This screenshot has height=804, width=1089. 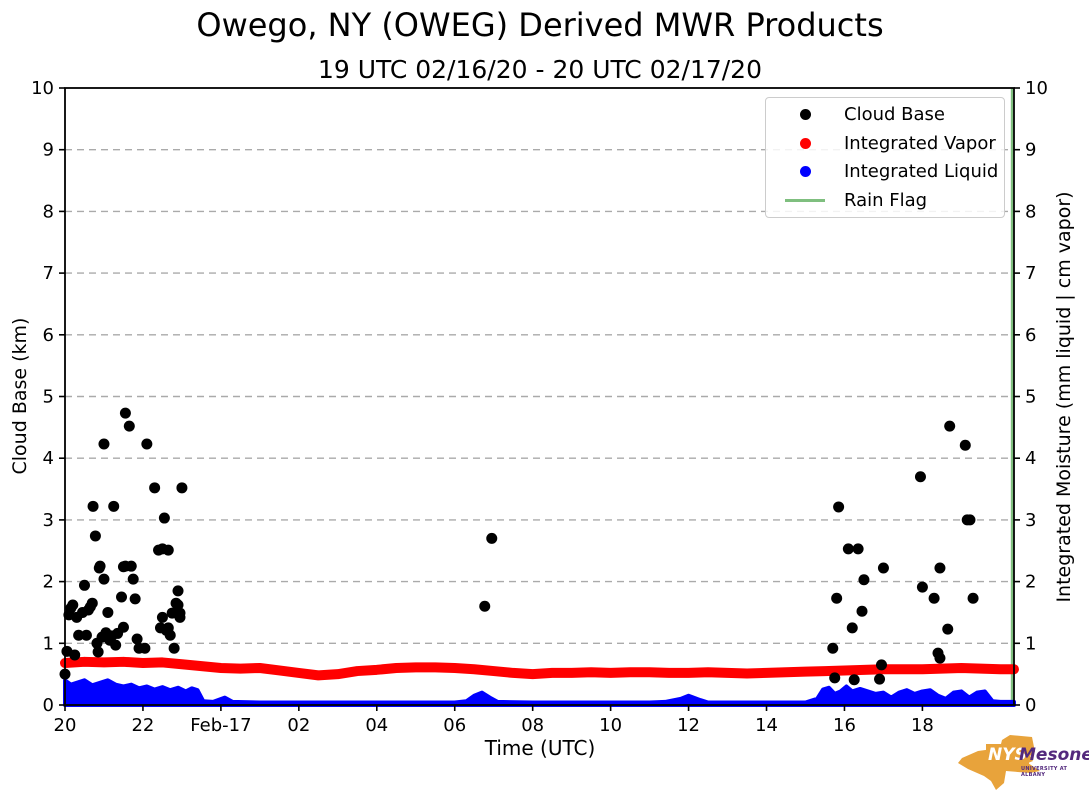 I want to click on svg-text: Feb-17, so click(x=220, y=725).